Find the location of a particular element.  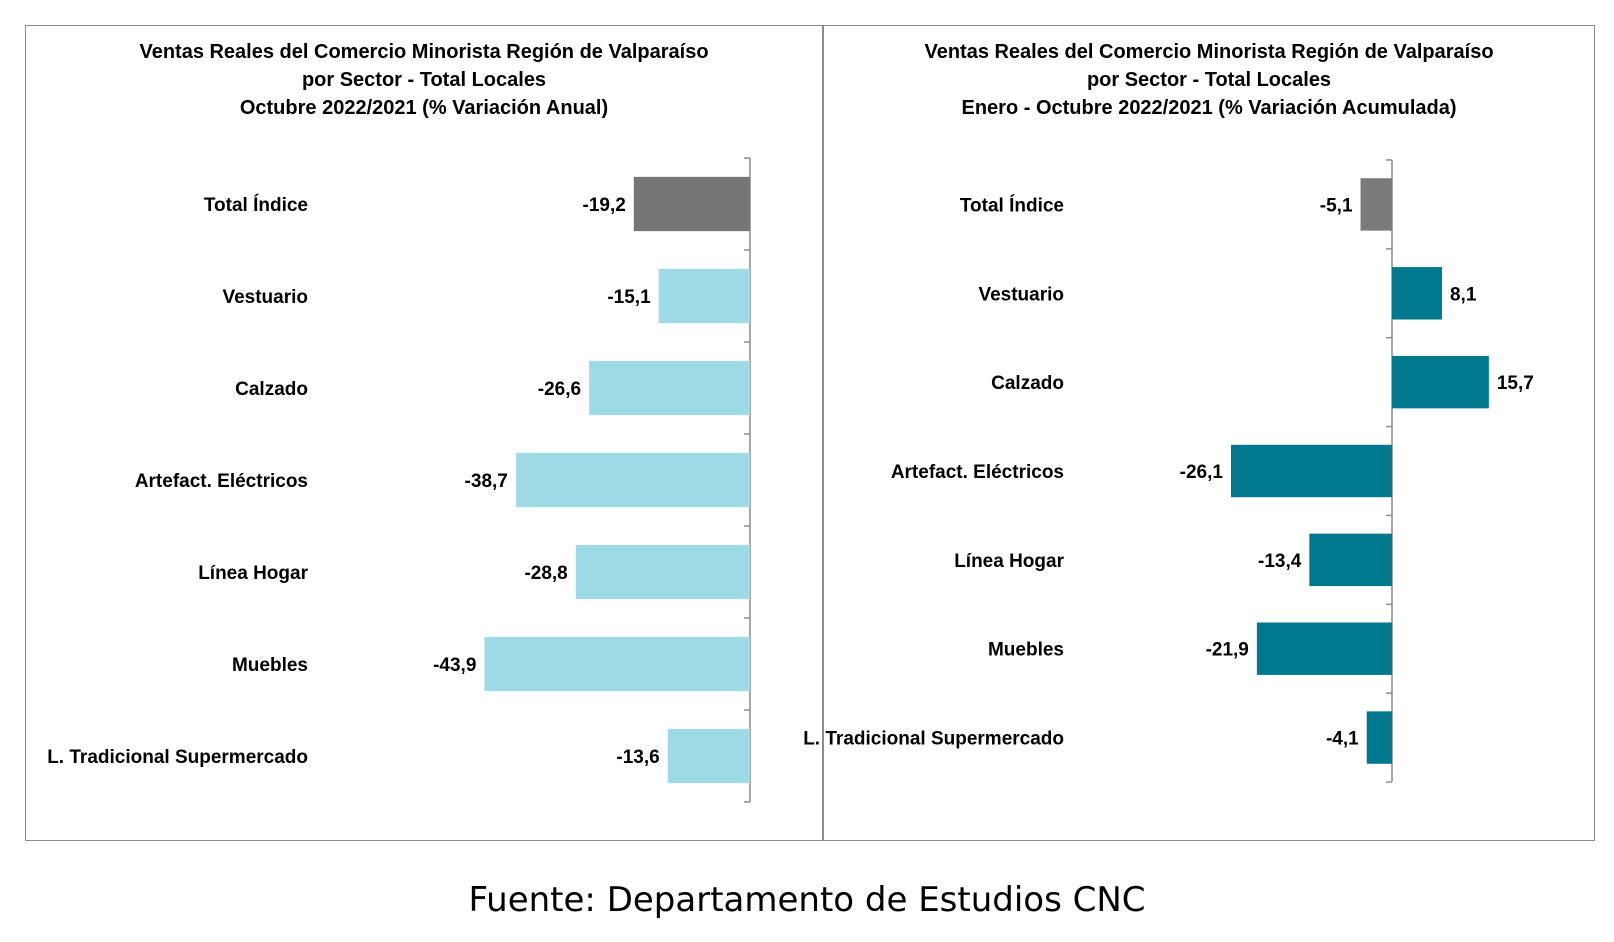

source-note: Fuente: Departamento de Estudios CNC is located at coordinates (807, 900).